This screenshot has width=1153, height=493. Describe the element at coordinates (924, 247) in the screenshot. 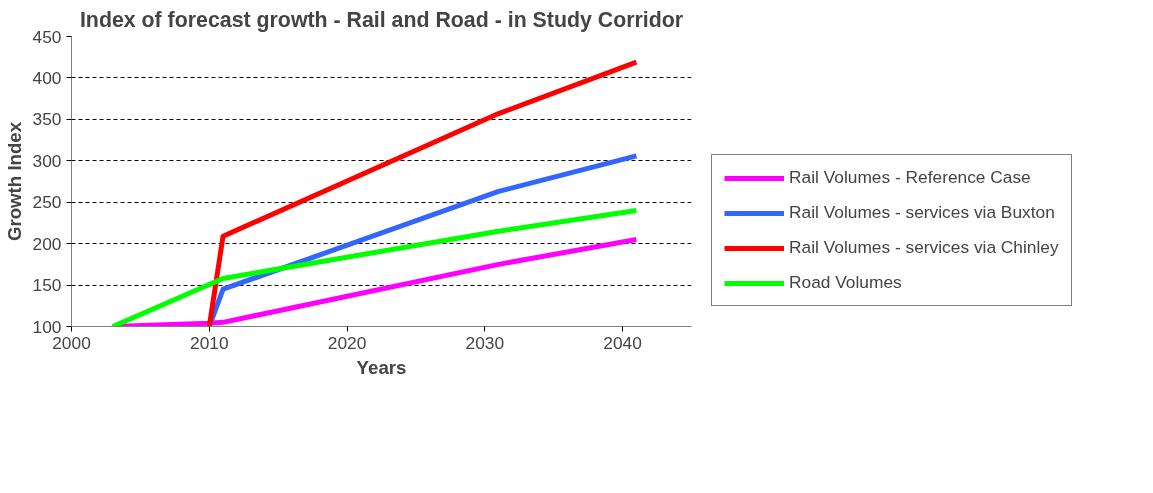

I see `legend-label: Rail Volumes - services via Chinley` at that location.